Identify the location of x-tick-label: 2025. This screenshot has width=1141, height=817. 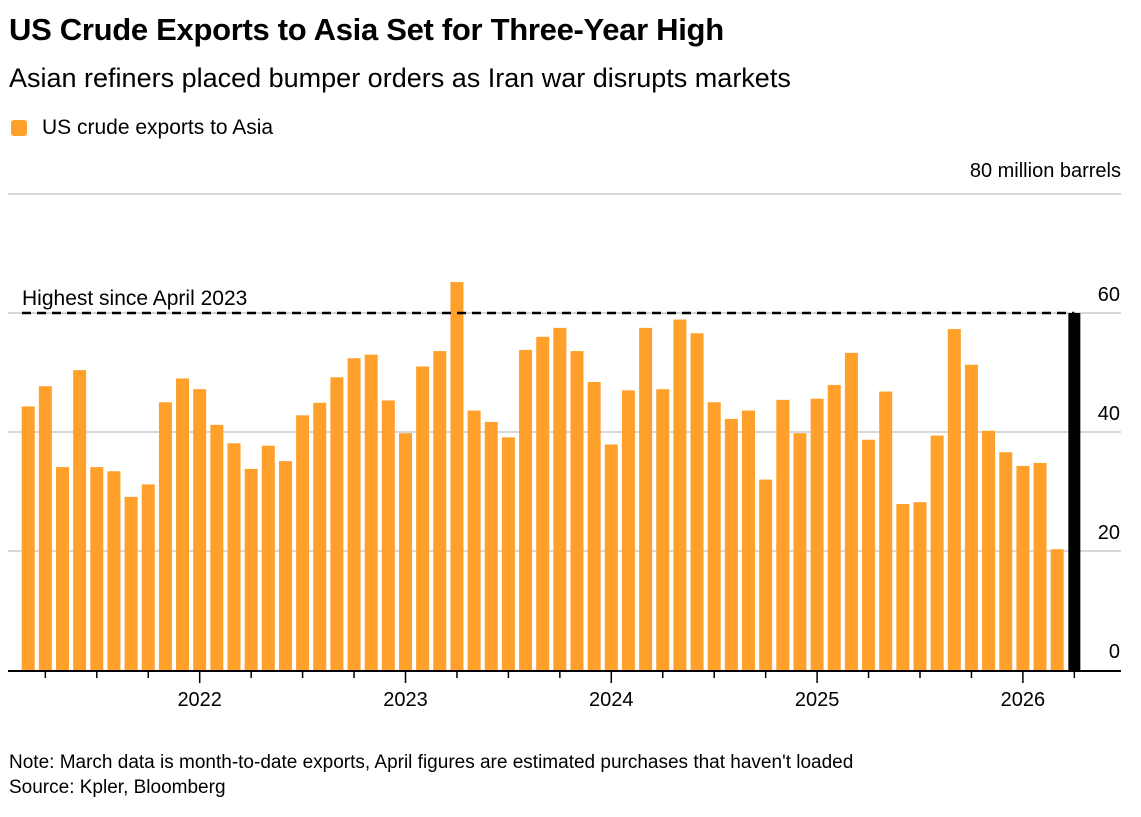
(817, 700).